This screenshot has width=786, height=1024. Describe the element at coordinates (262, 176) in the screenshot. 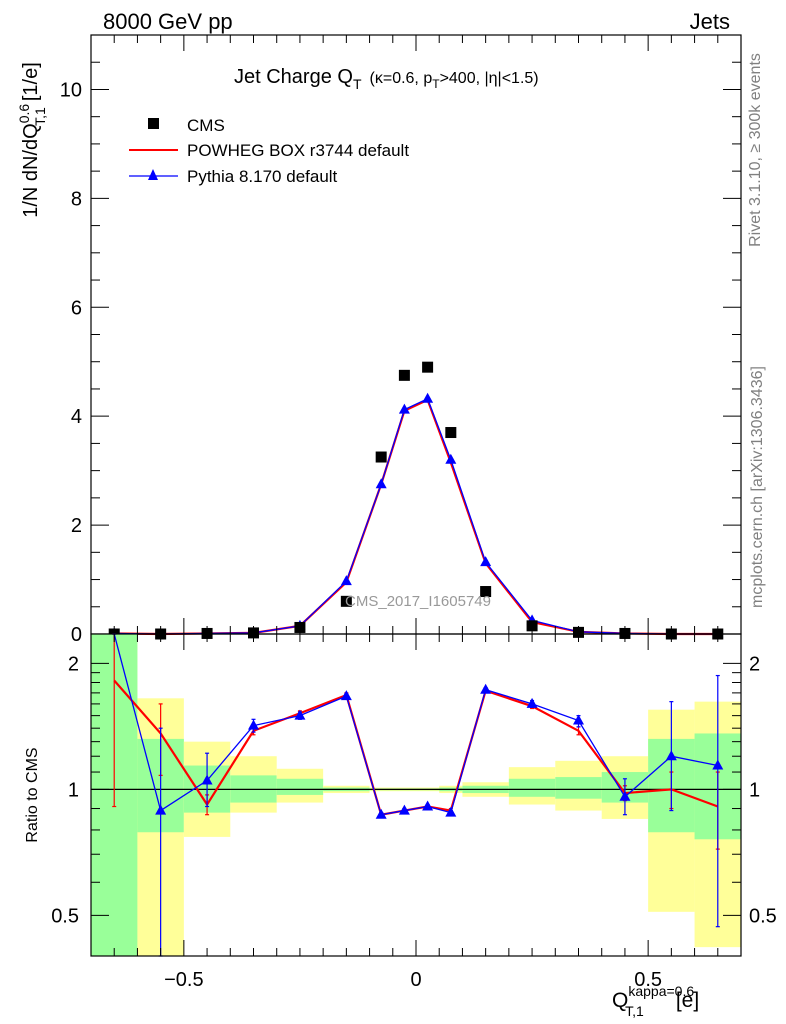

I see `legend-pythia-label: Pythia 8.170 default` at that location.